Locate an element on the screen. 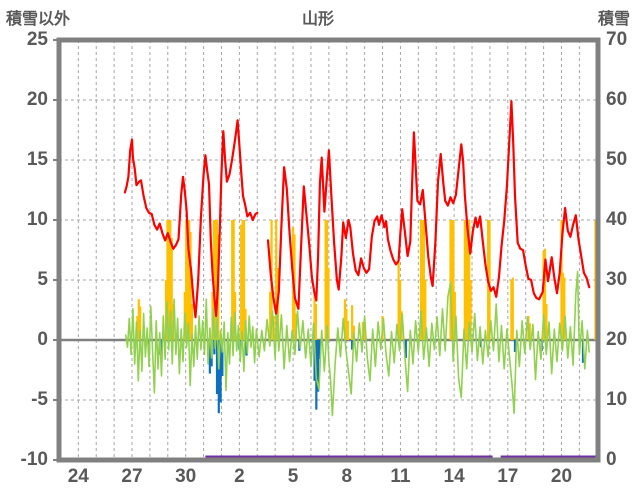 The image size is (636, 501). right-axis-tick-label: 50 is located at coordinates (617, 159).